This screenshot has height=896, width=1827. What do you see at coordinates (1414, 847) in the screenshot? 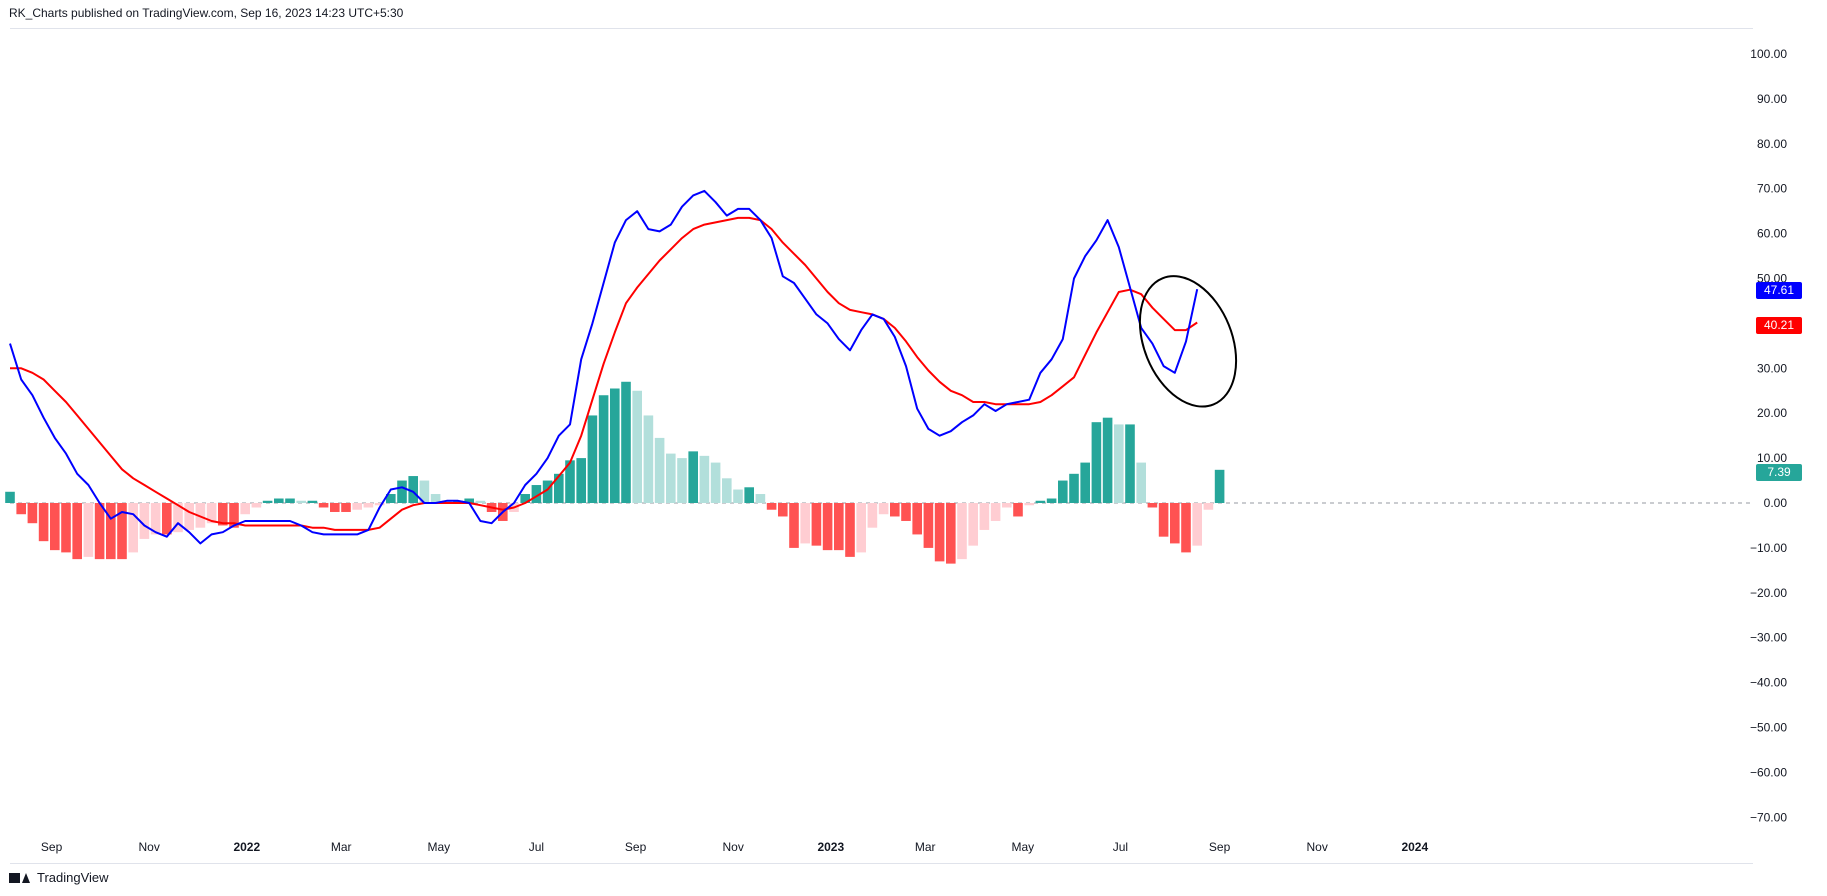
I see `x-tick-label: 2024` at bounding box center [1414, 847].